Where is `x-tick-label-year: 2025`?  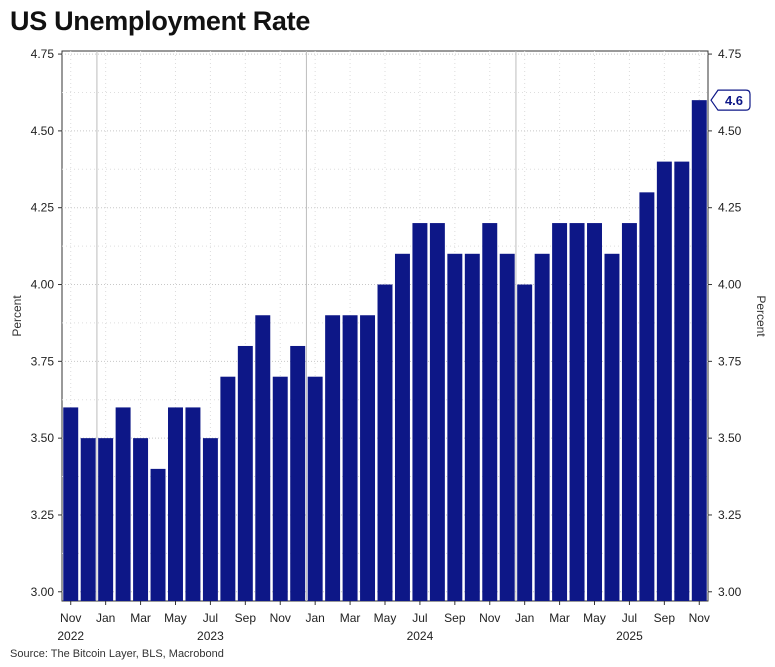 x-tick-label-year: 2025 is located at coordinates (629, 636).